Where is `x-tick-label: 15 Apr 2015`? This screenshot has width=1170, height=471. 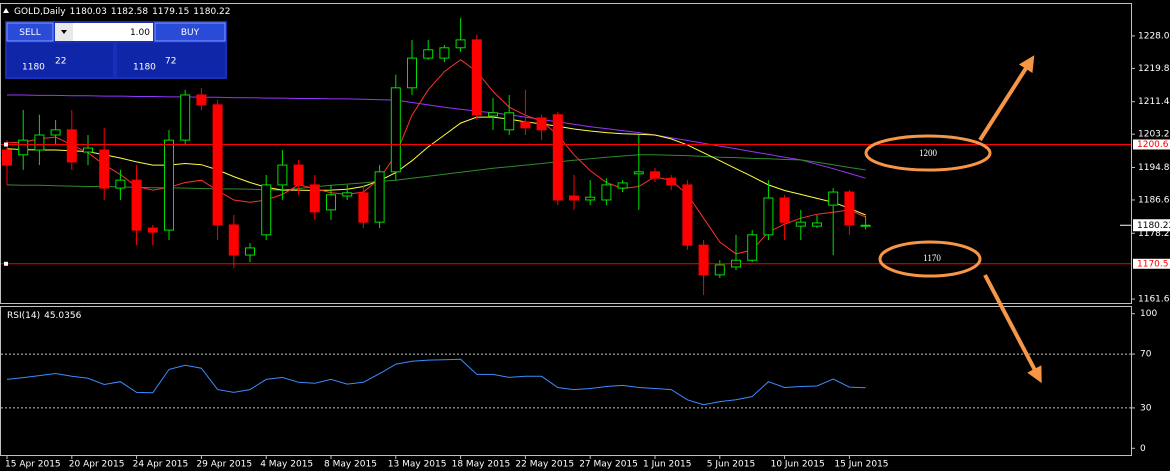
x-tick-label: 15 Apr 2015 is located at coordinates (33, 465).